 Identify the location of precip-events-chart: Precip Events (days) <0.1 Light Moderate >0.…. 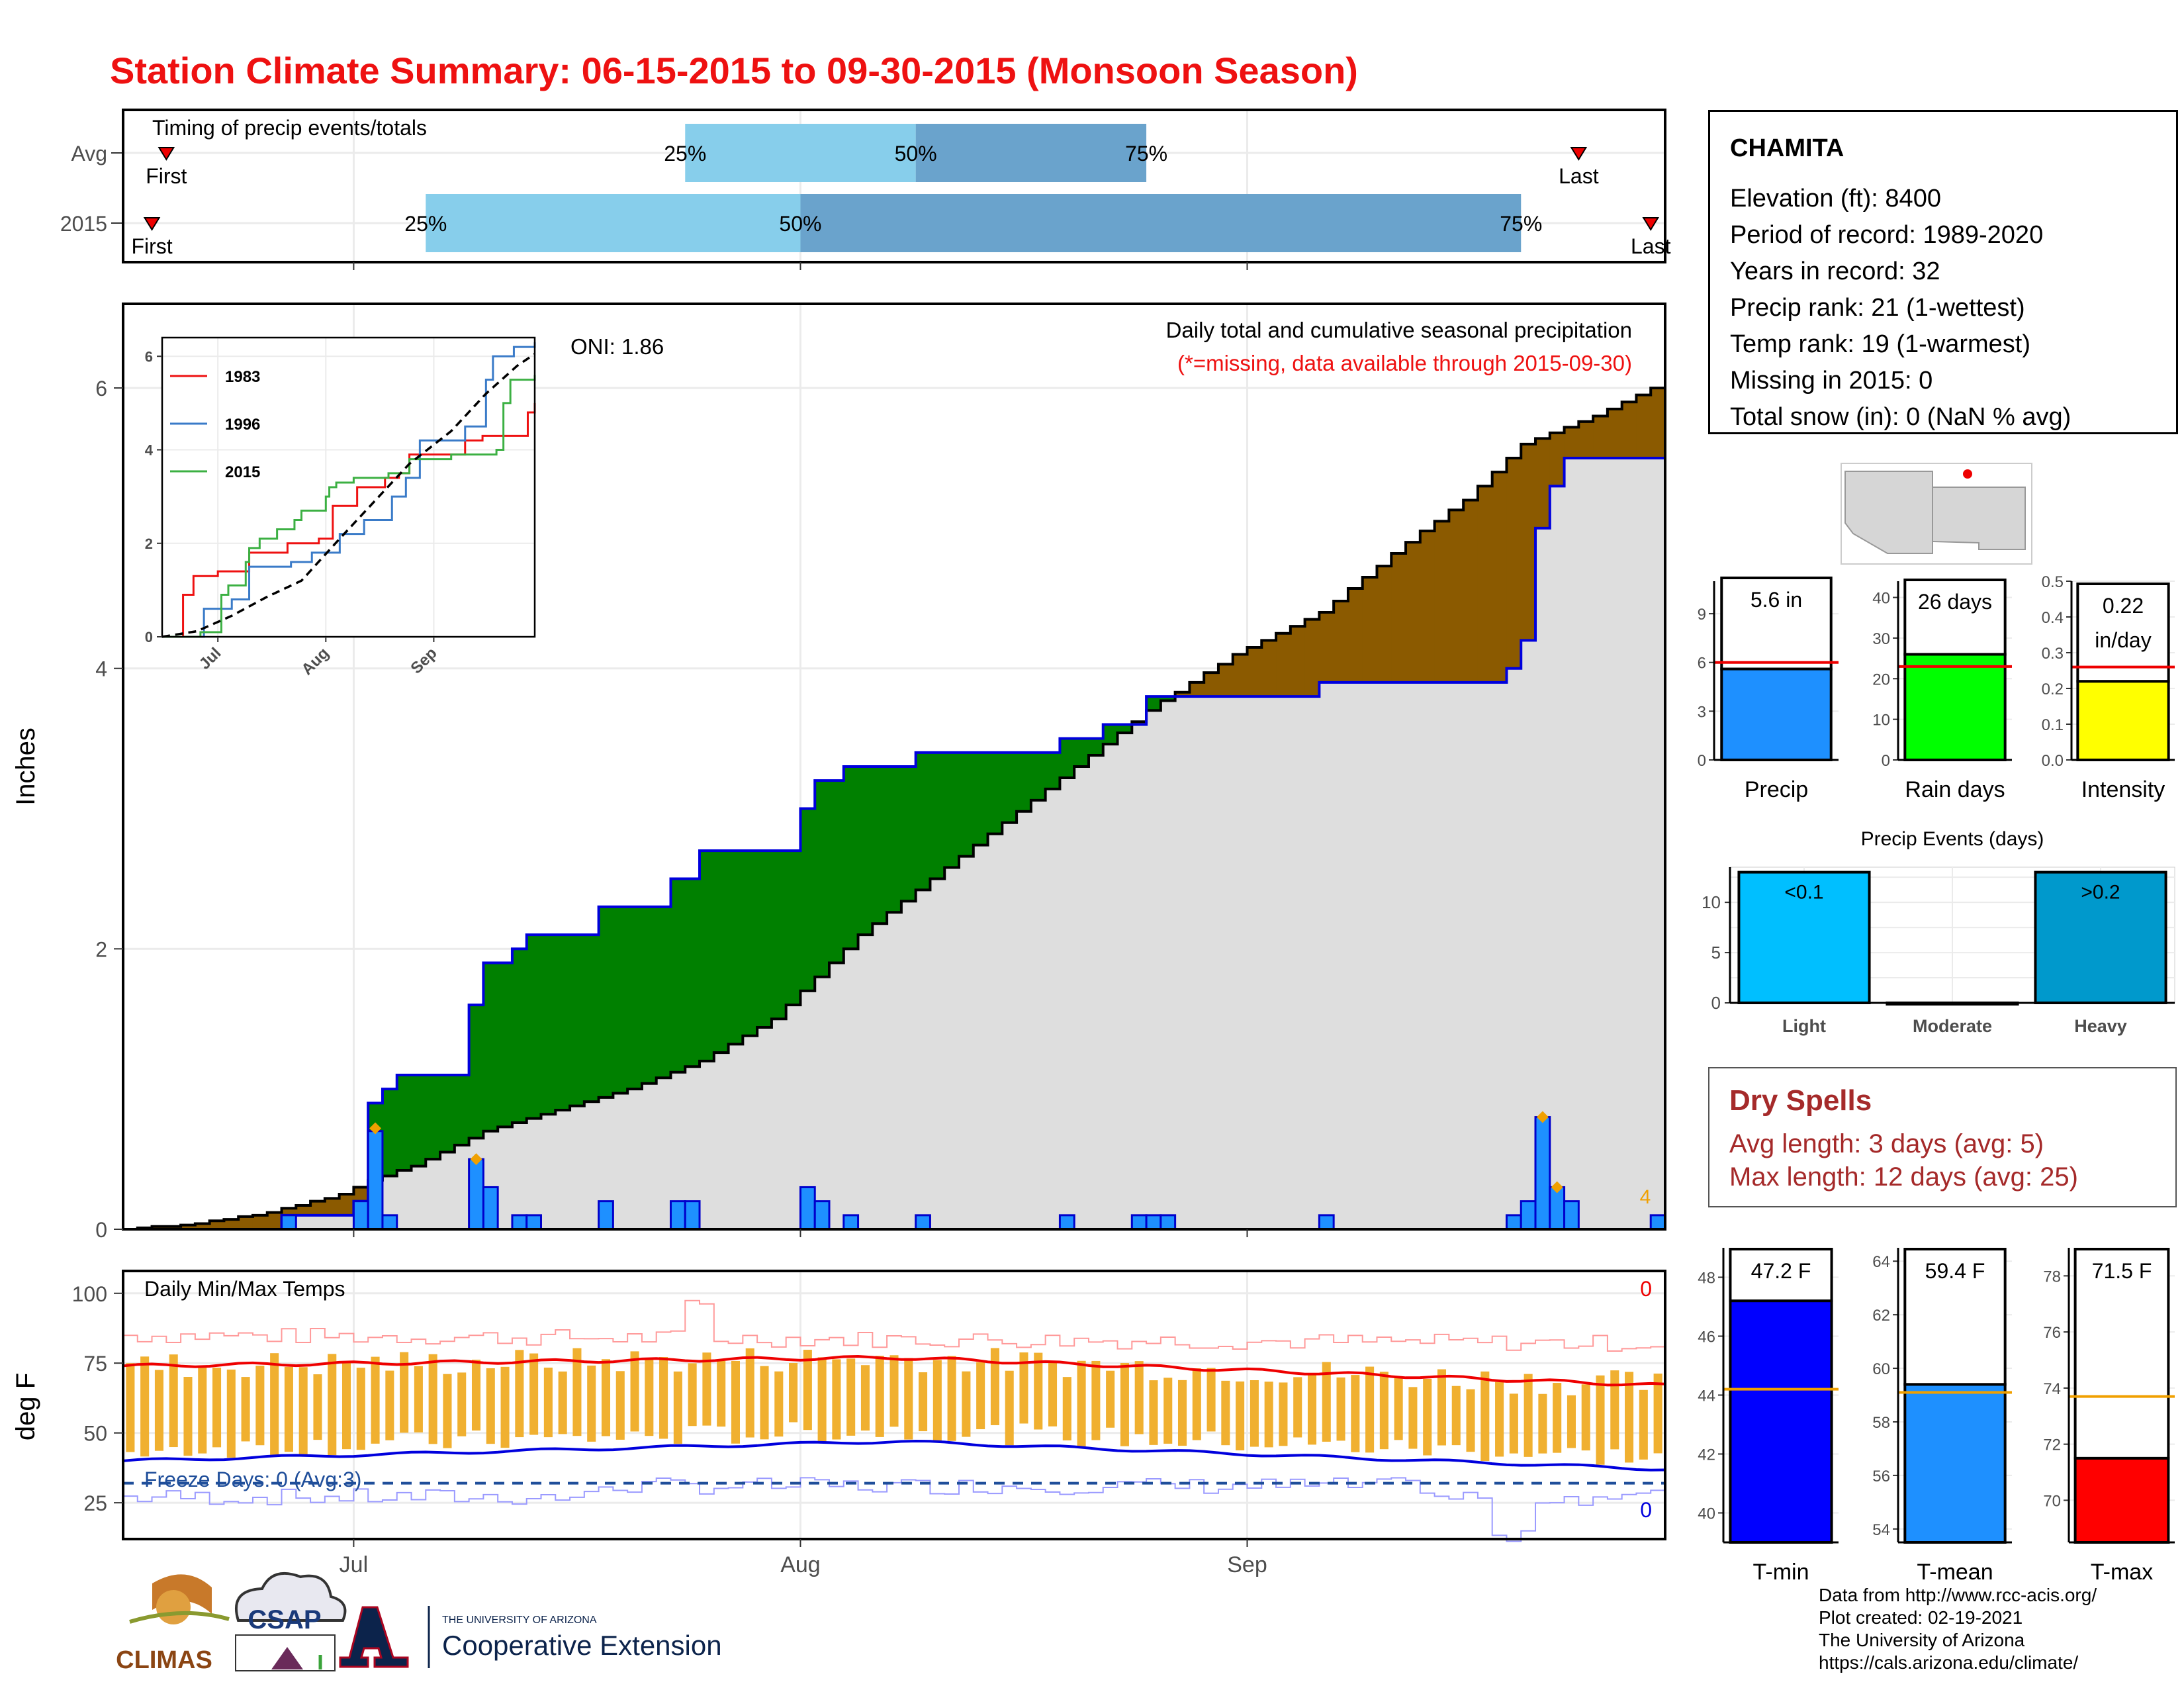
(1939, 932).